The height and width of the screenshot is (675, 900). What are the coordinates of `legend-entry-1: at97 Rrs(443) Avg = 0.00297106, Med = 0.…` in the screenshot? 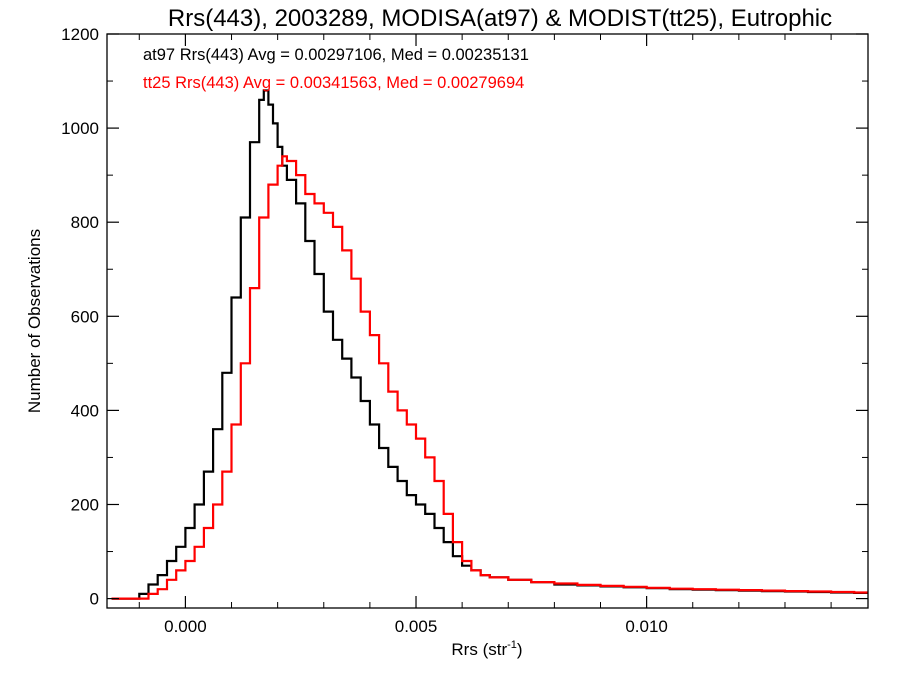 It's located at (336, 55).